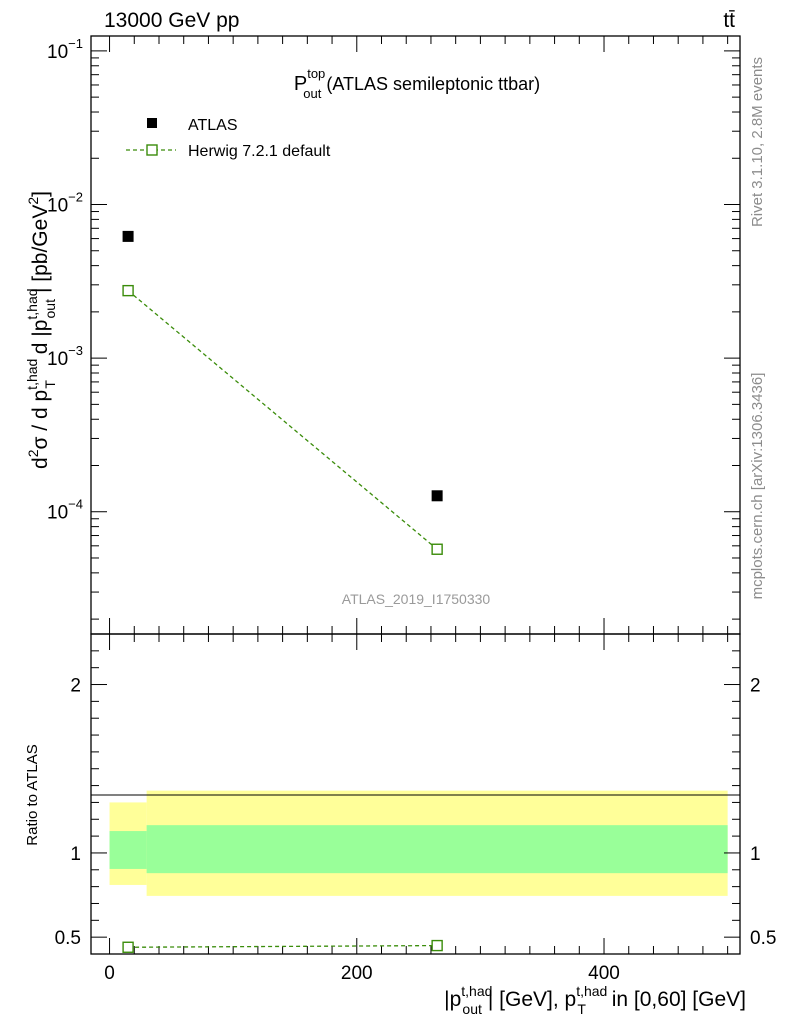 The height and width of the screenshot is (1024, 786). What do you see at coordinates (65, 280) in the screenshot?
I see `main-ytick-labels: 10⁻¹ 10⁻² 10⁻³ 10⁻⁴` at bounding box center [65, 280].